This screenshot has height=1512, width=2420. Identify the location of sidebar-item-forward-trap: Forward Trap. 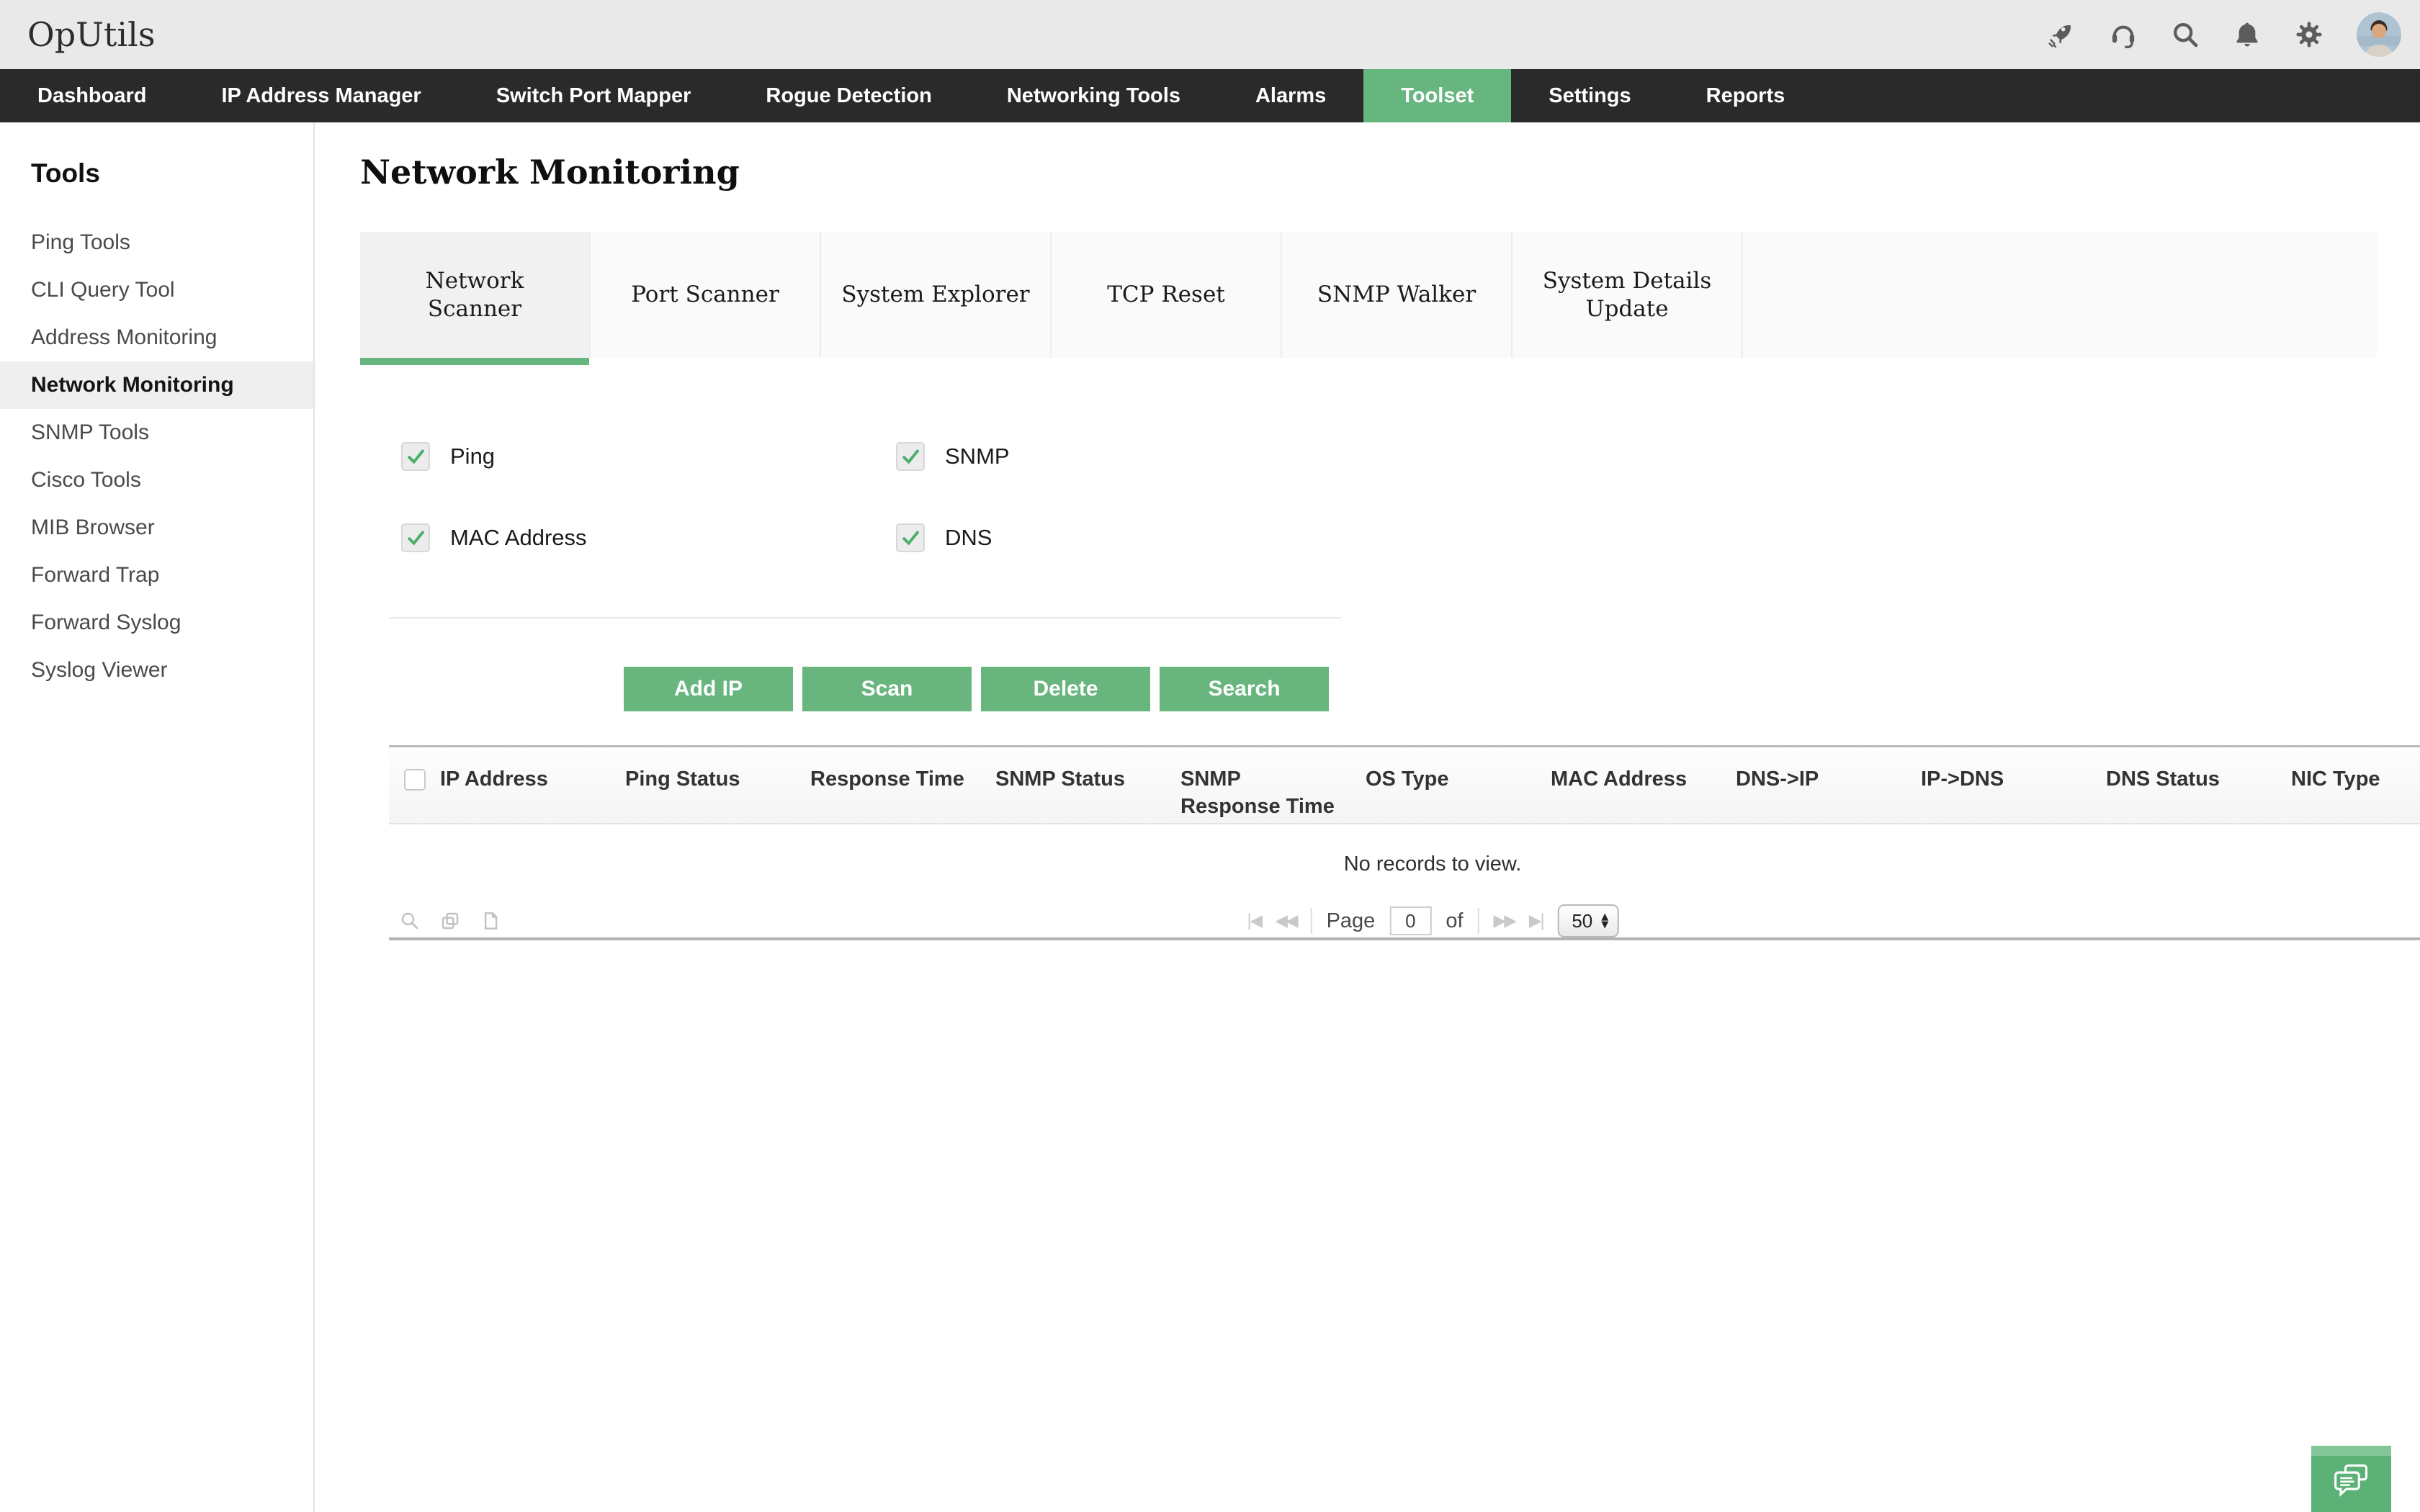
(95, 575).